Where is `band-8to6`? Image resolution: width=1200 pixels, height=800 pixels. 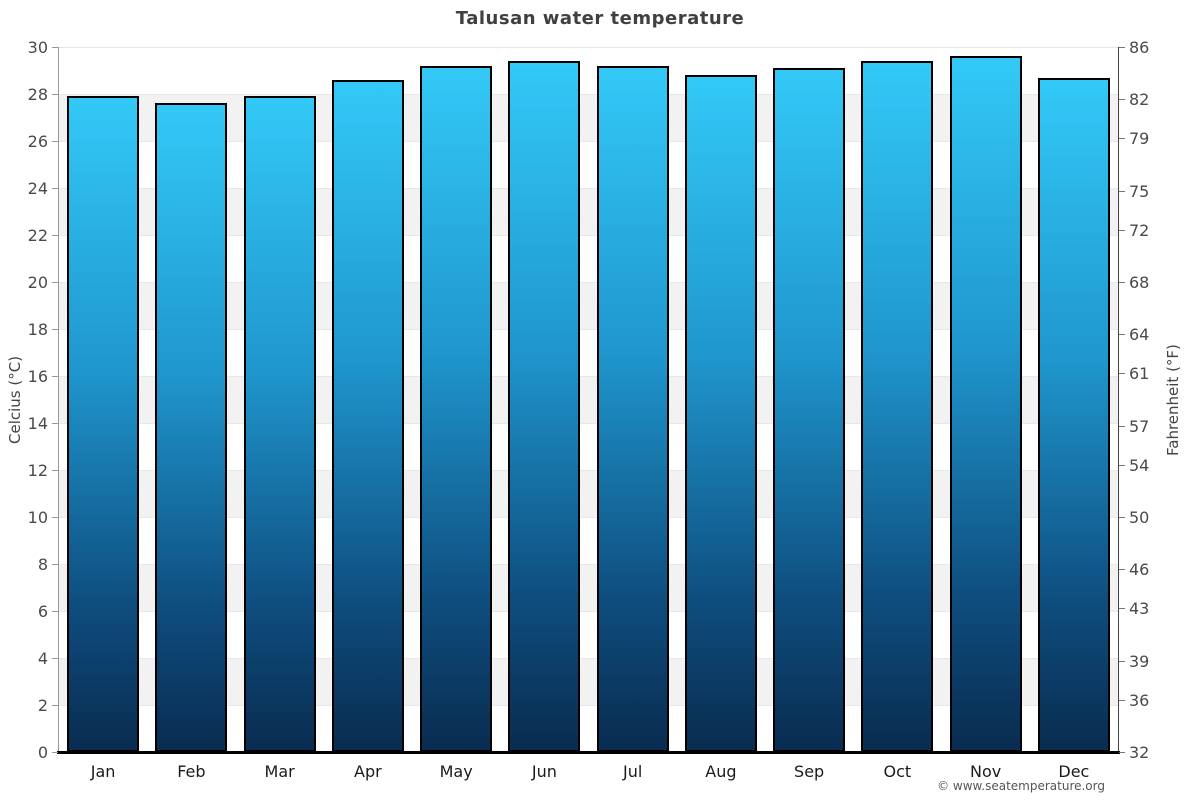
band-8to6 is located at coordinates (588, 587).